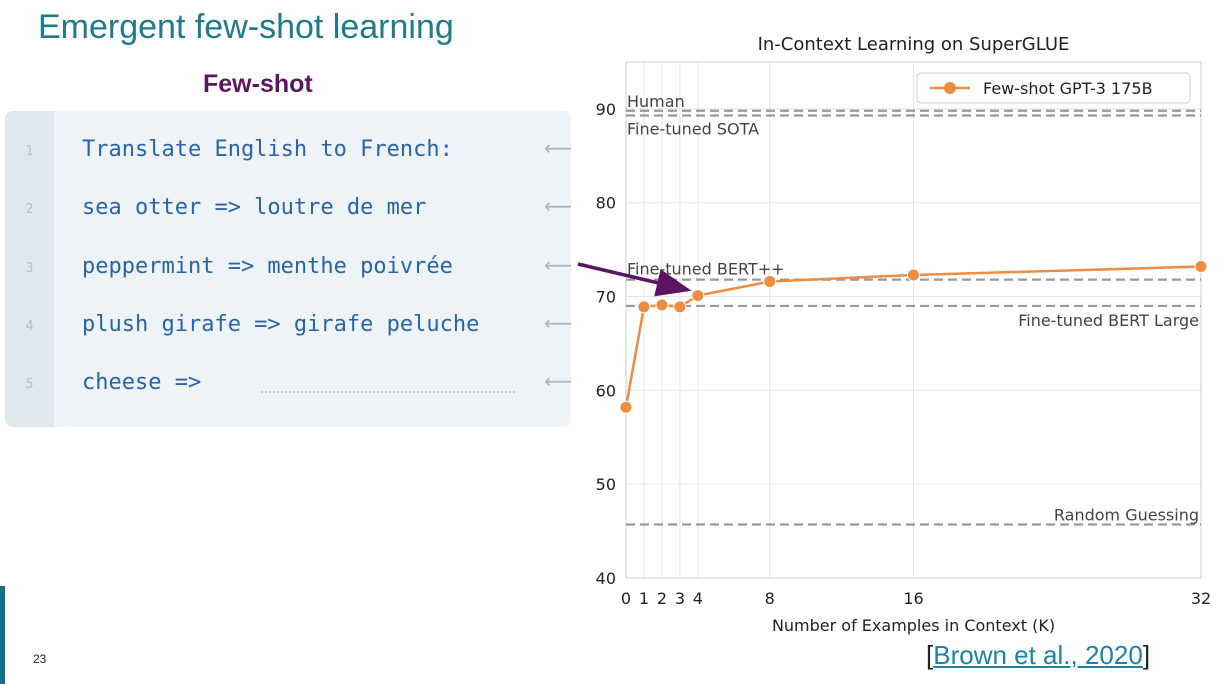  What do you see at coordinates (246, 27) in the screenshot?
I see `slide-title: Emergent few-shot learning` at bounding box center [246, 27].